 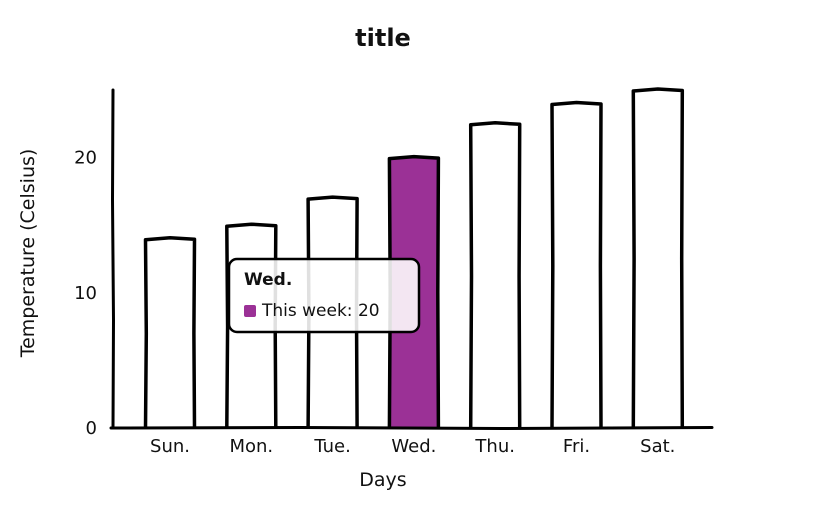 What do you see at coordinates (382, 480) in the screenshot?
I see `x-axis-label: Days` at bounding box center [382, 480].